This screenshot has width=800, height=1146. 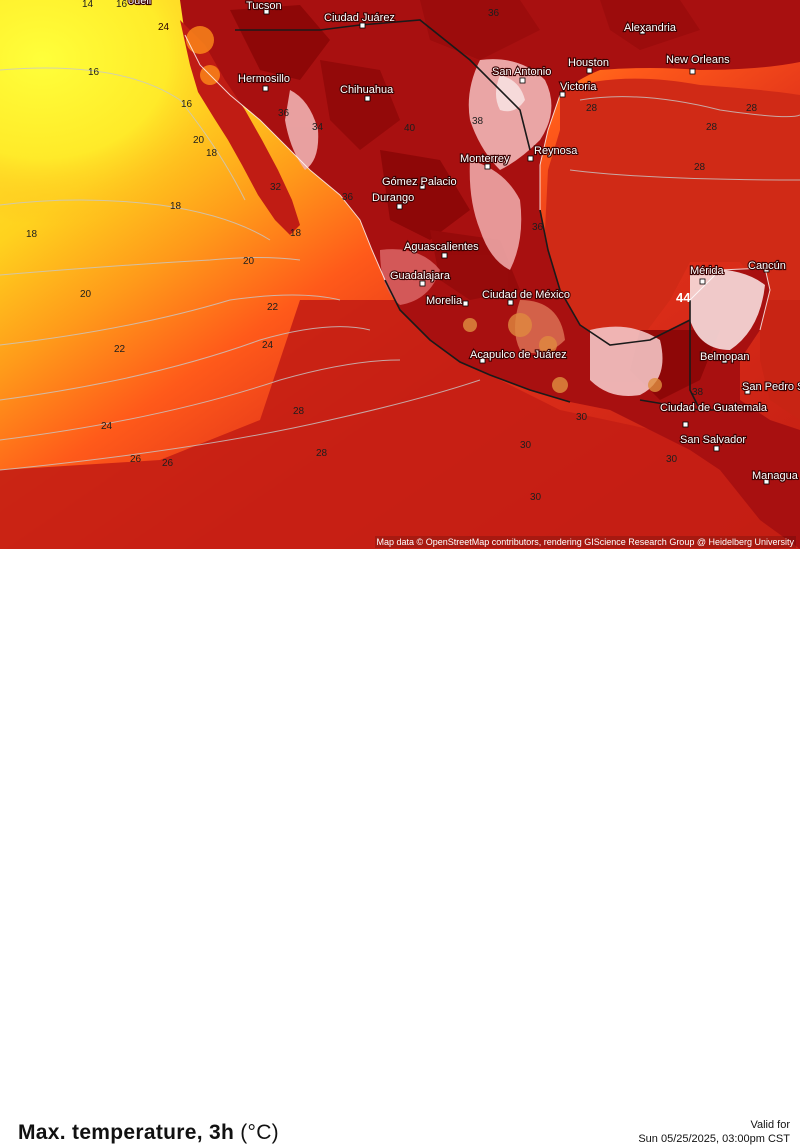 I want to click on isotherm-label: 40, so click(x=410, y=128).